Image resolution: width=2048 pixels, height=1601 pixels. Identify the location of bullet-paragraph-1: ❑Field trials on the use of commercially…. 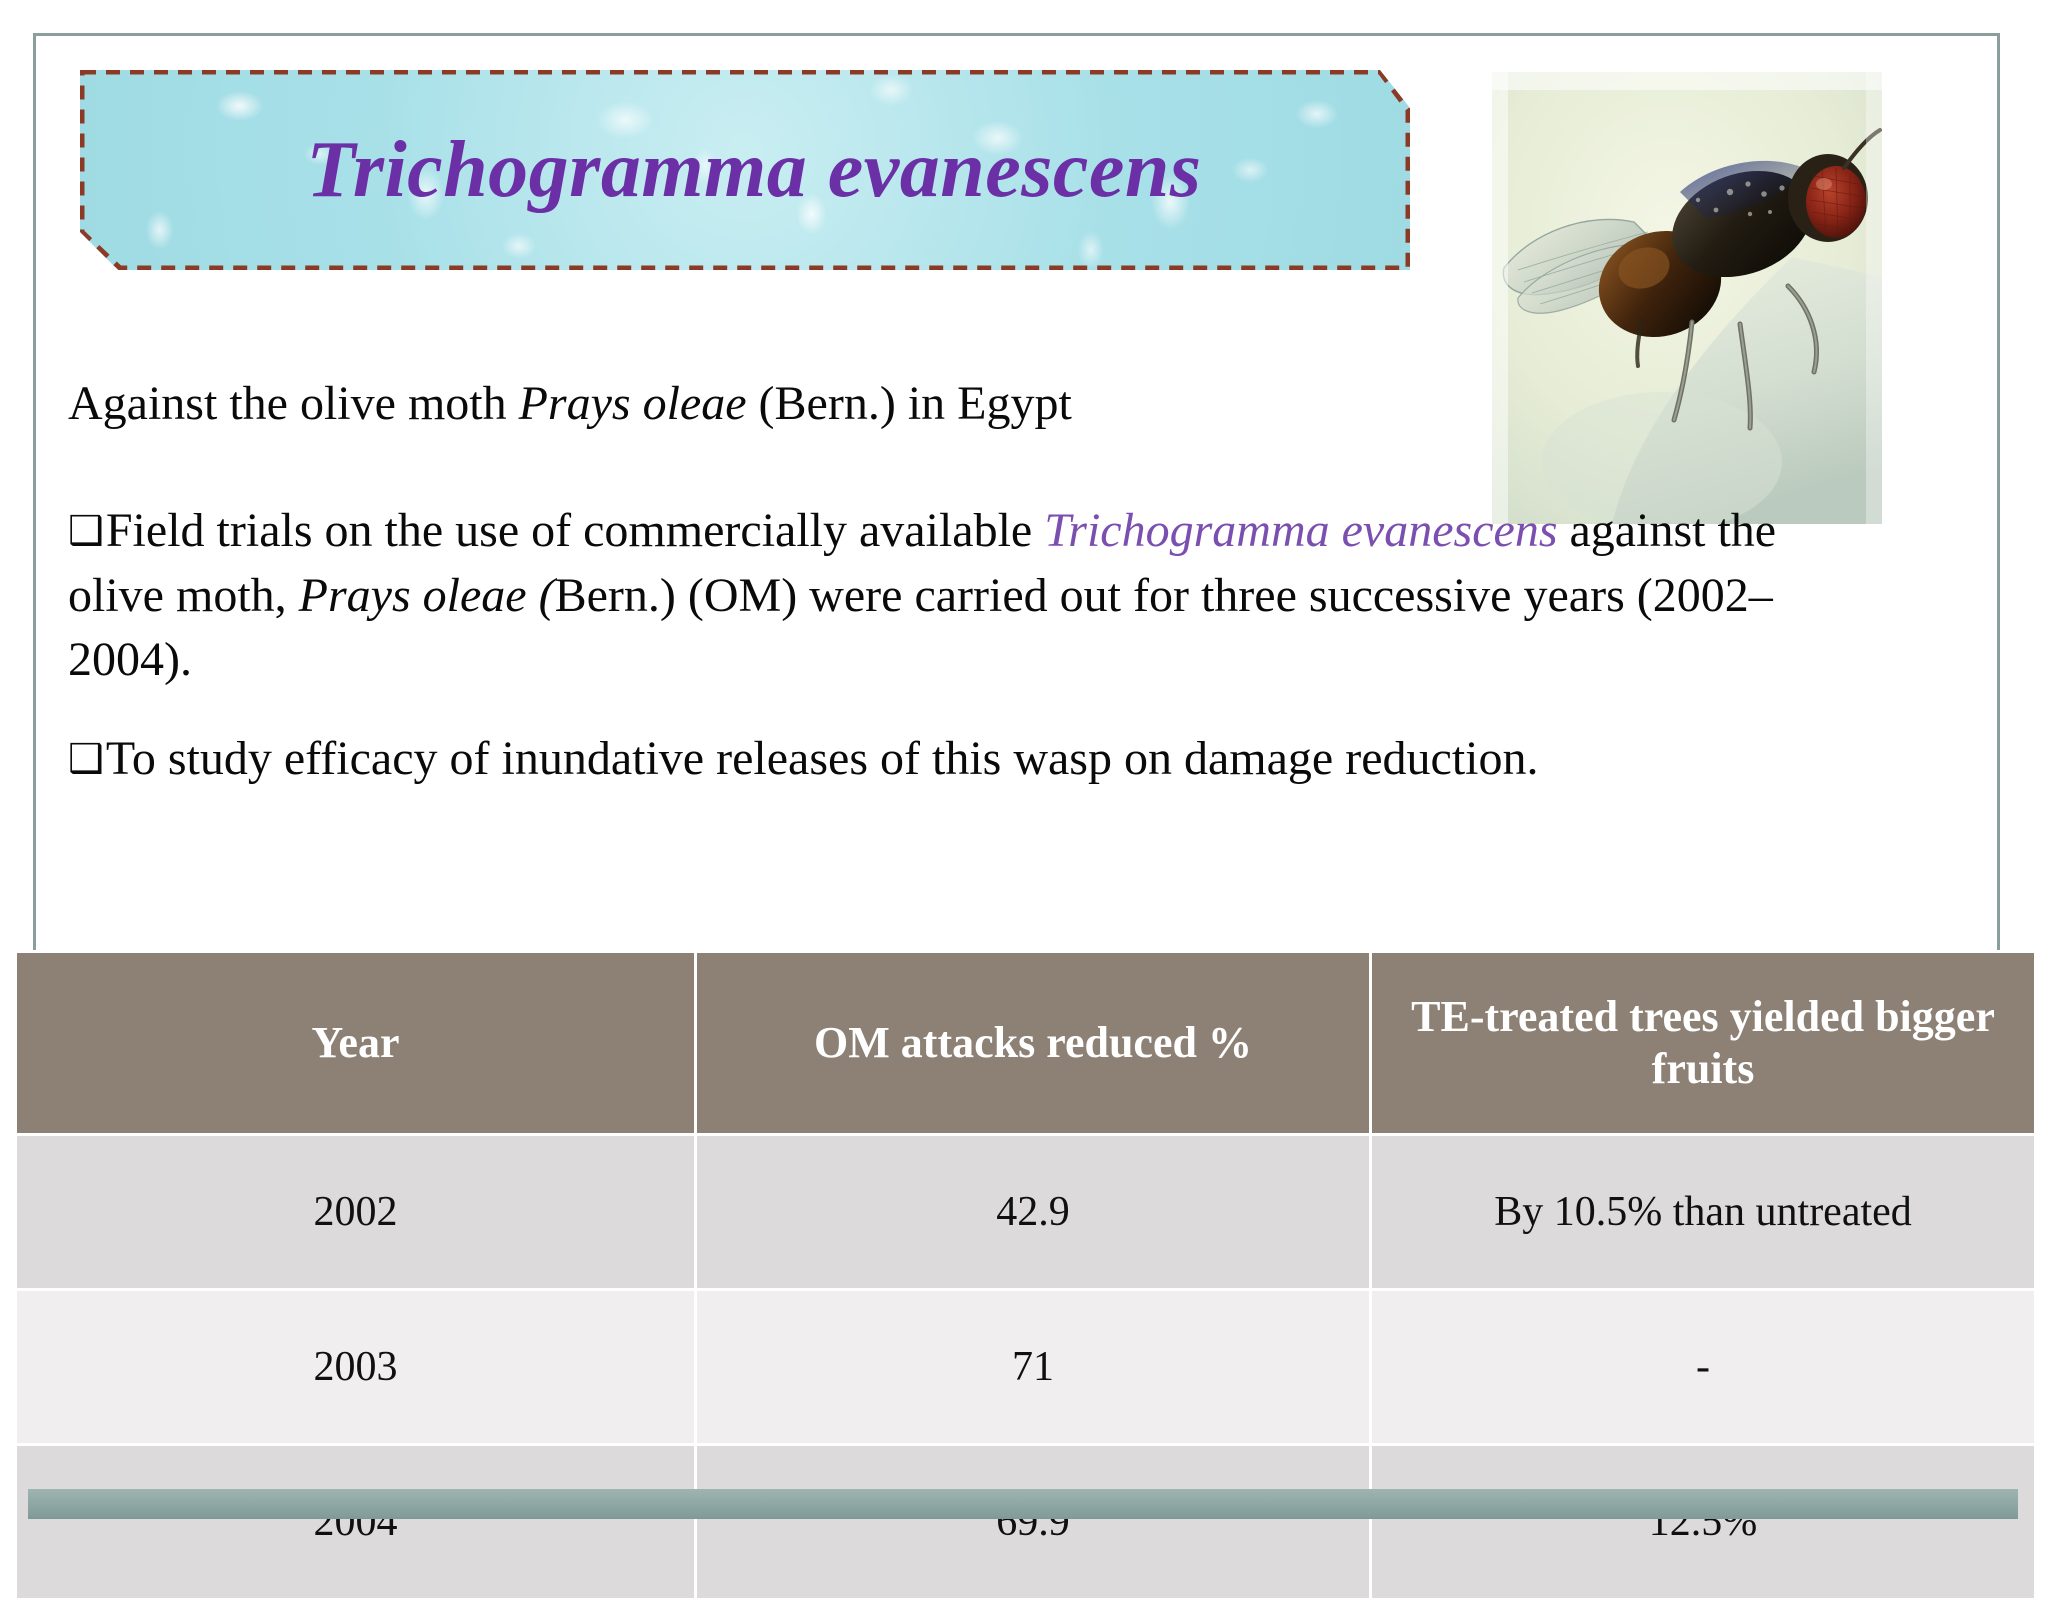
(968, 596).